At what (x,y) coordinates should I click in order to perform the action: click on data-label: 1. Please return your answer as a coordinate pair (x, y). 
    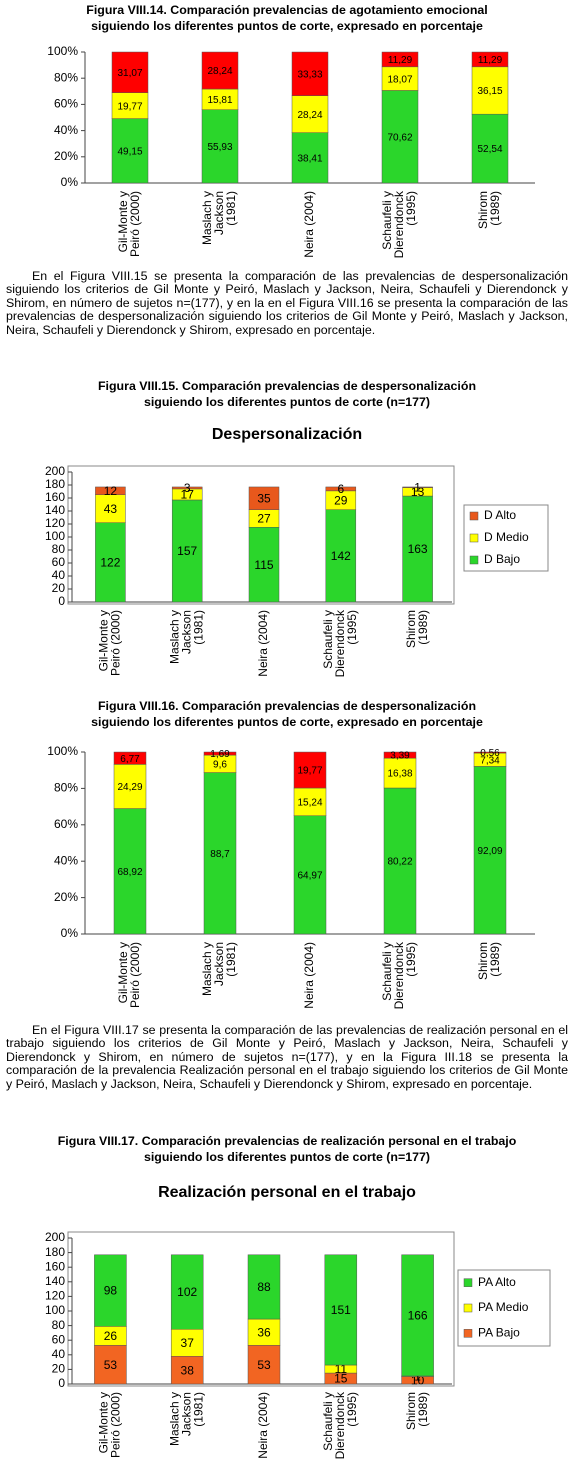
    Looking at the image, I should click on (417, 487).